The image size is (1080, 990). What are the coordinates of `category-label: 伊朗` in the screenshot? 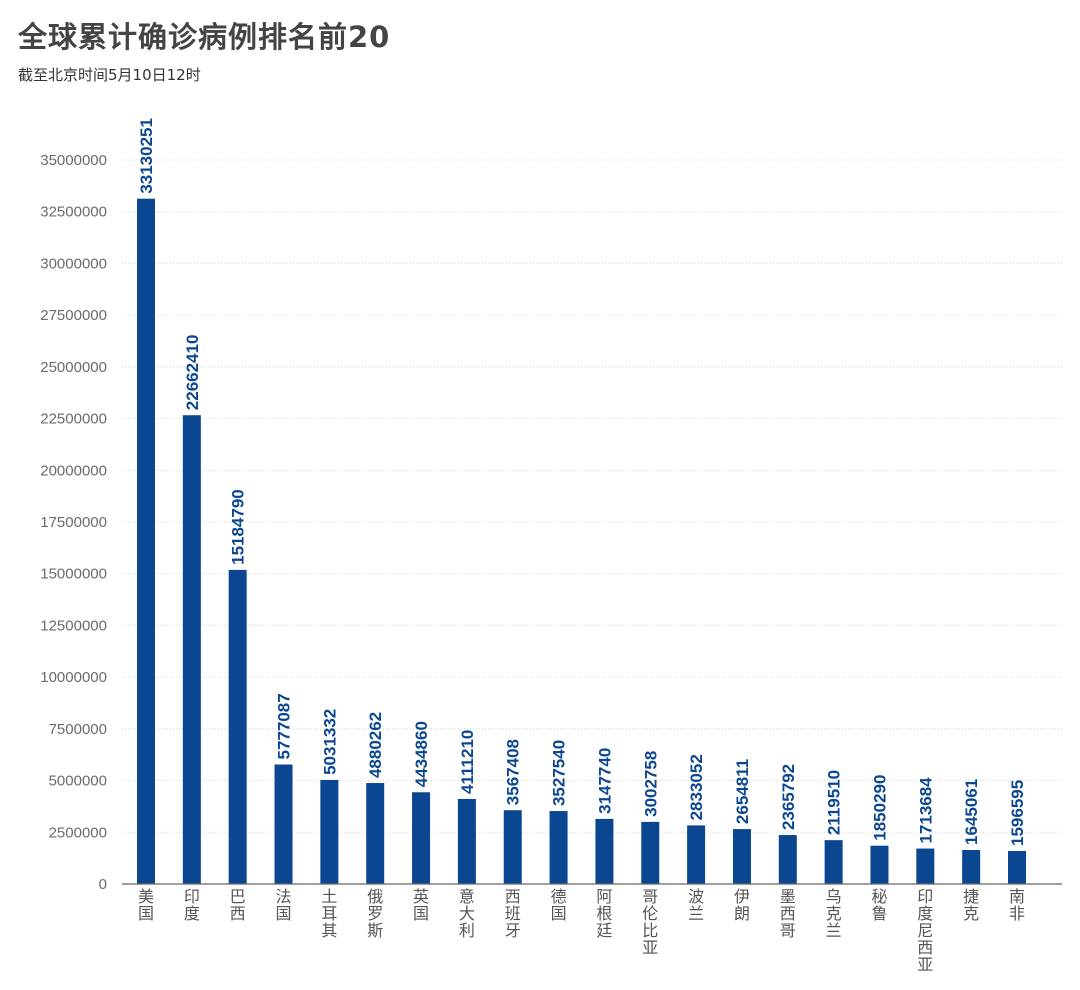 It's located at (742, 905).